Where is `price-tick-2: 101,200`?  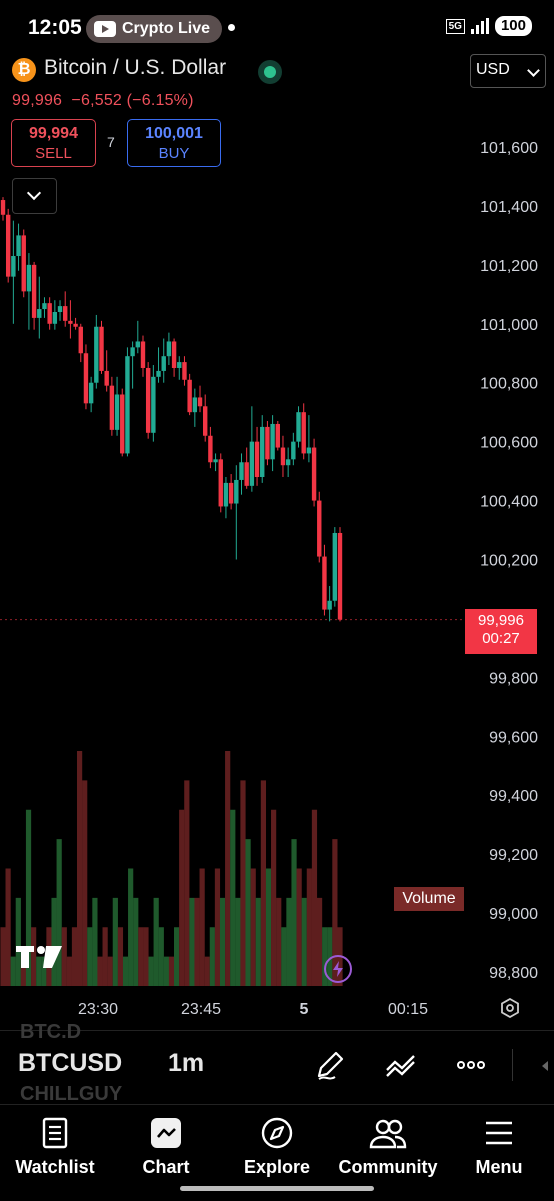
price-tick-2: 101,200 is located at coordinates (509, 266).